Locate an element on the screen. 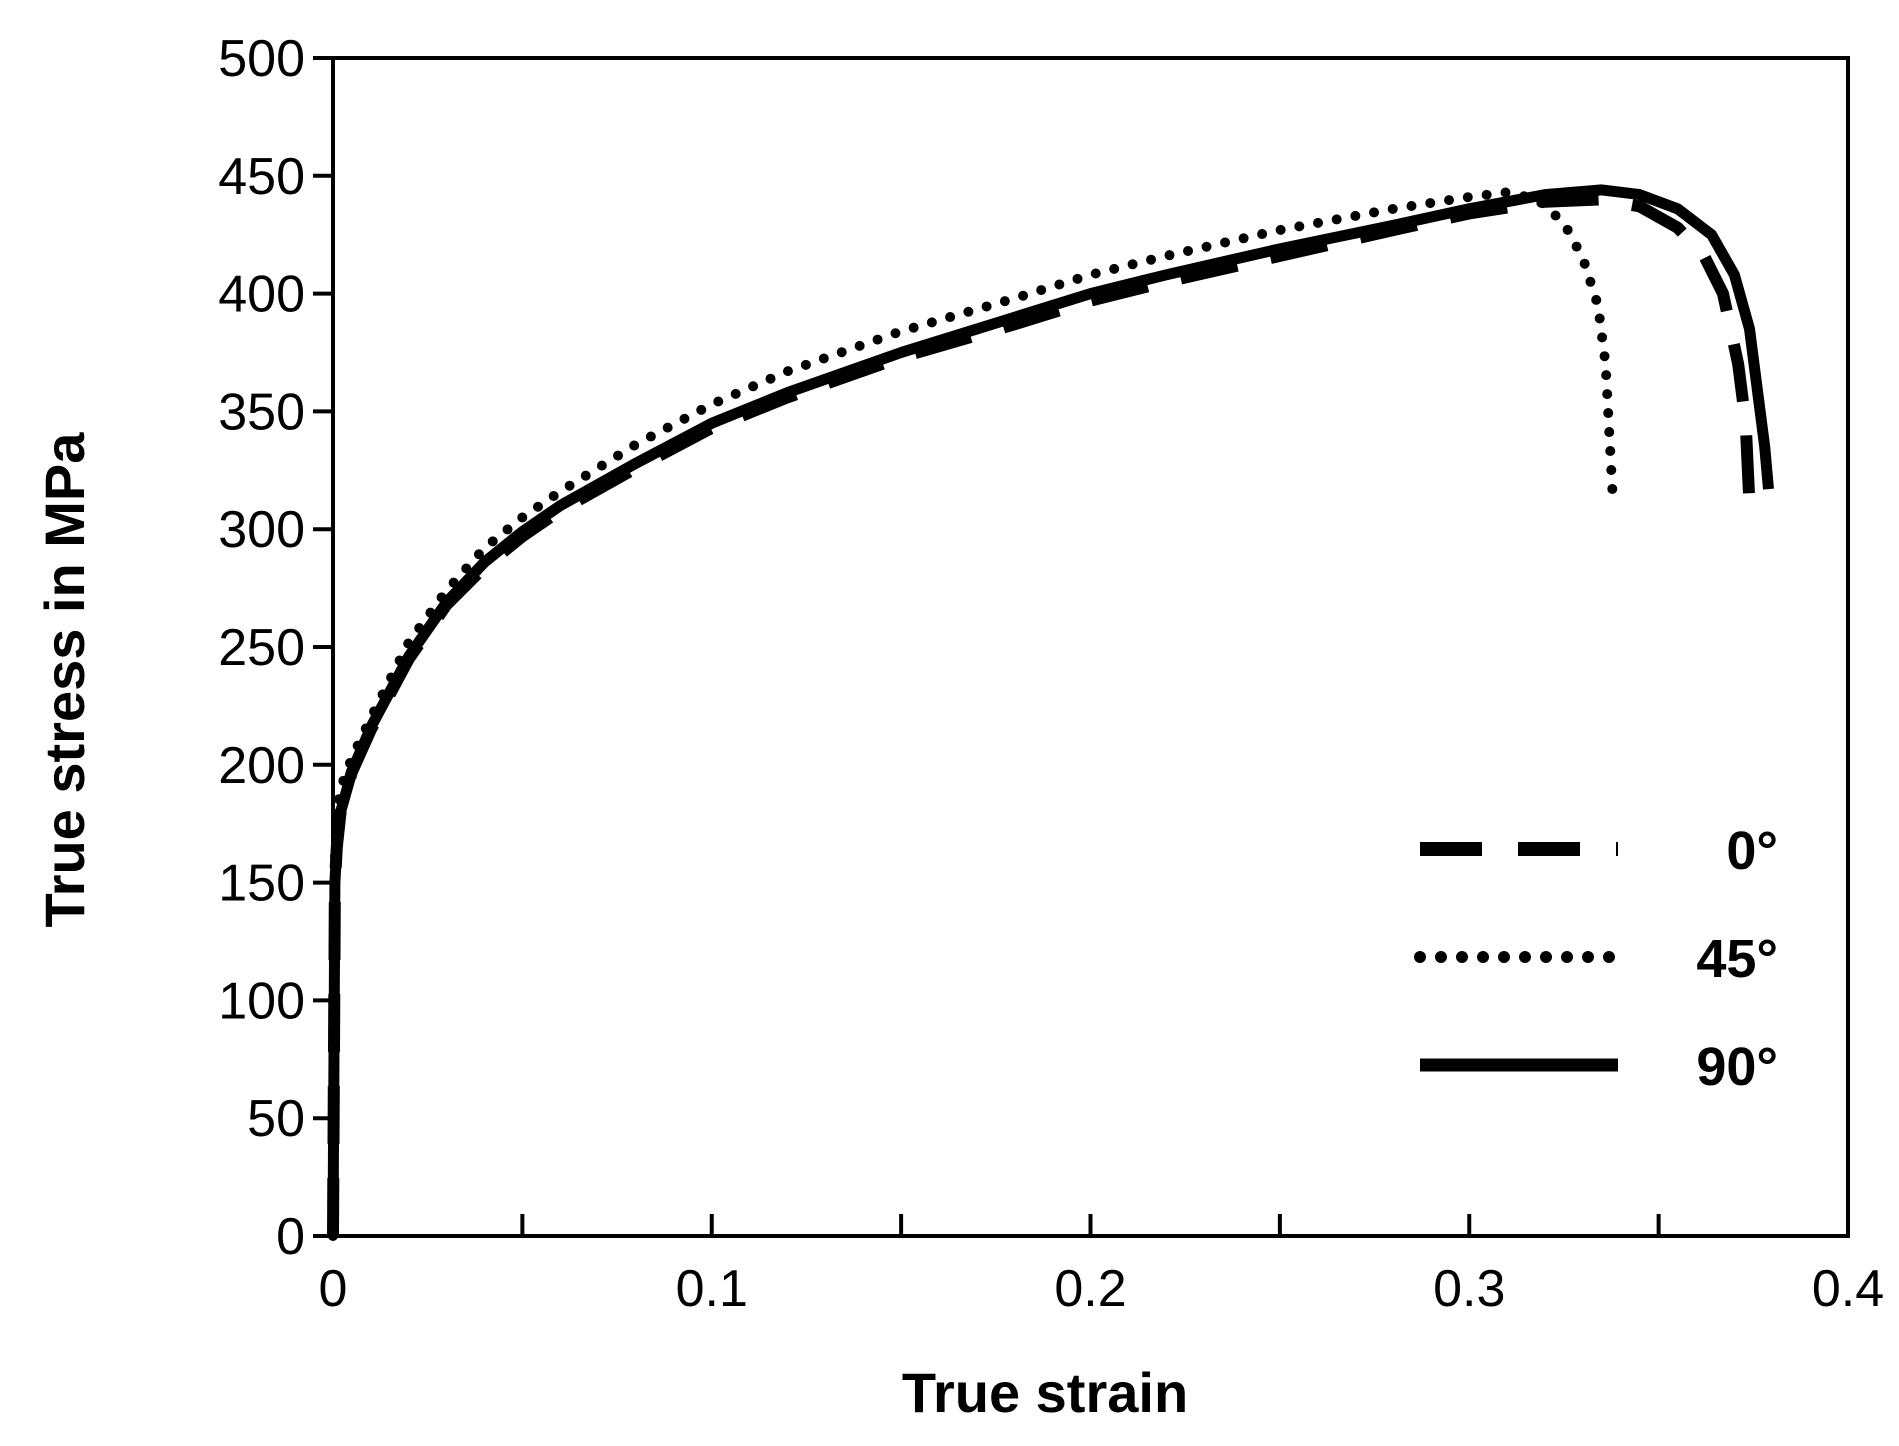 This screenshot has width=1899, height=1446. y-tick-label-2: 100 is located at coordinates (261, 1001).